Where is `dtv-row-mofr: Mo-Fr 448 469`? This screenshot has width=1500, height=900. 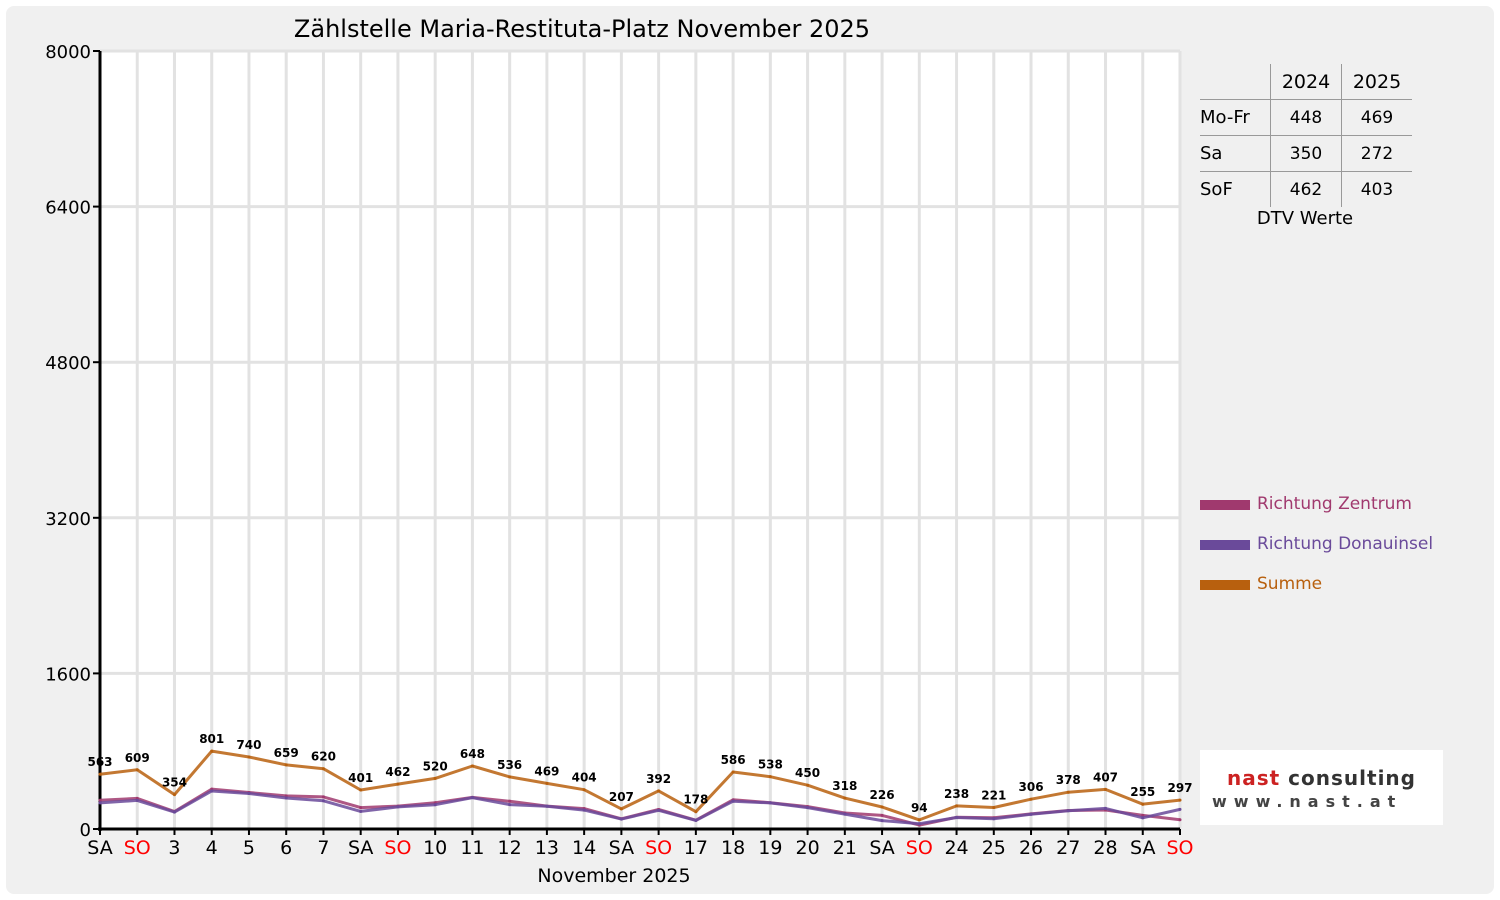 dtv-row-mofr: Mo-Fr 448 469 is located at coordinates (1306, 117).